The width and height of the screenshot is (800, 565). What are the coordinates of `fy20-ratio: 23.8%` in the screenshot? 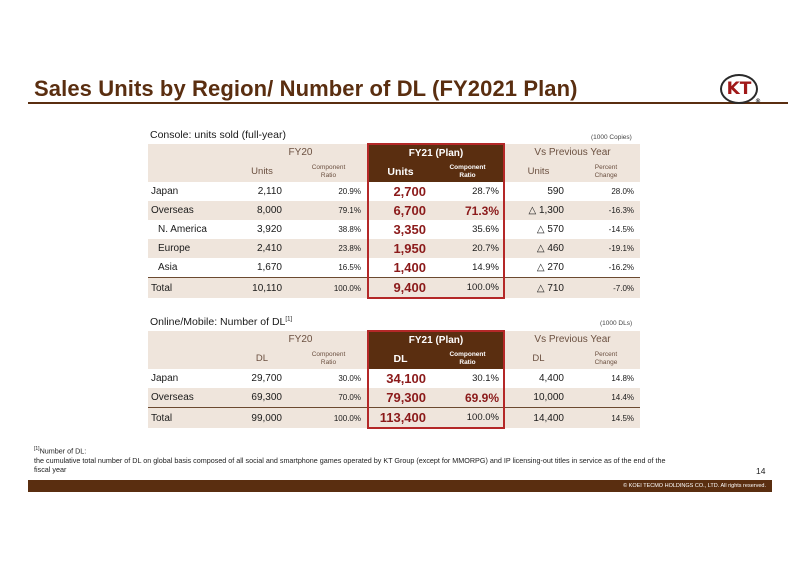 It's located at (329, 248).